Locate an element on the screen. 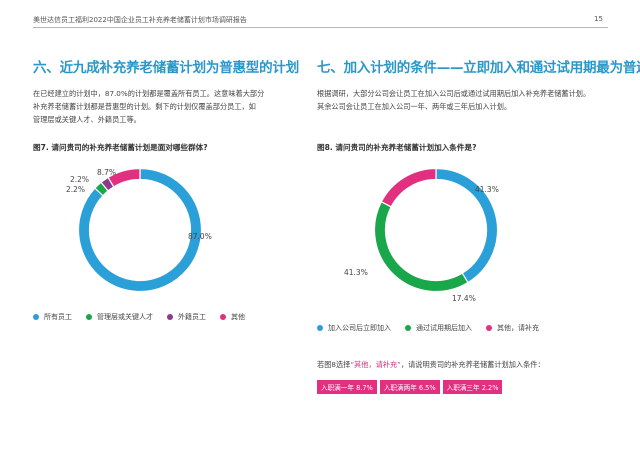 This screenshot has width=640, height=452. slice-label-management: 2.2% is located at coordinates (76, 189).